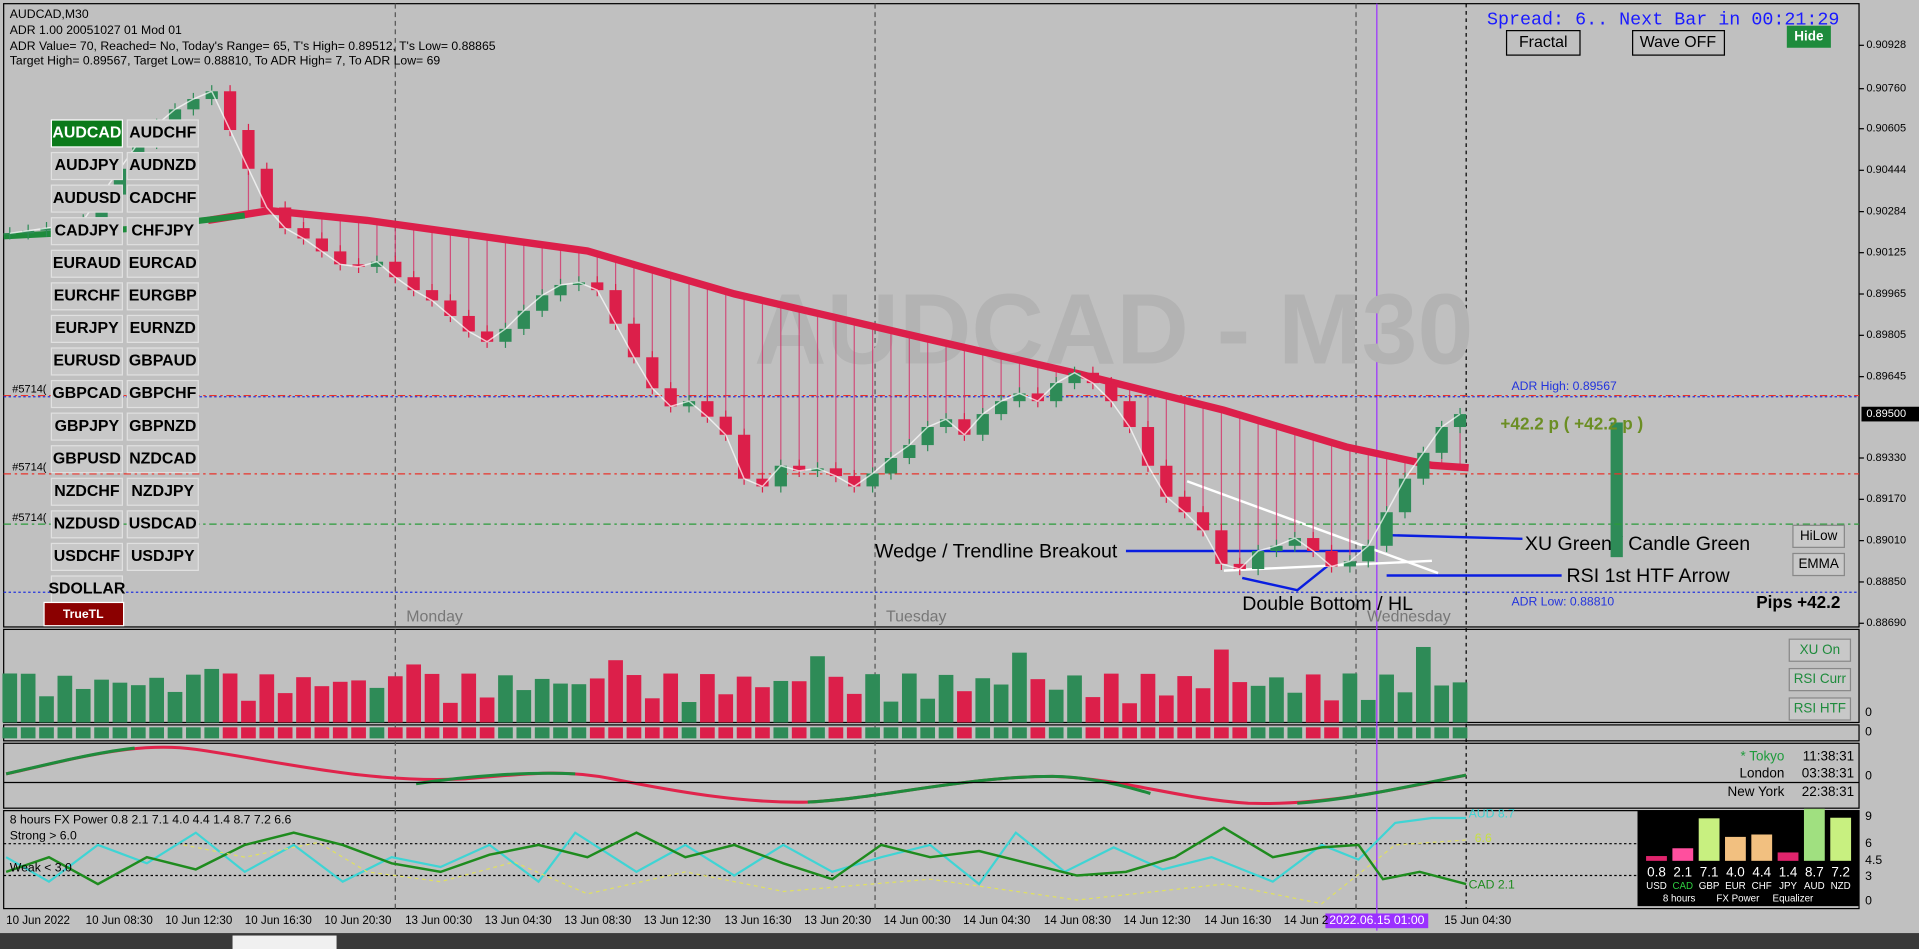 The image size is (1919, 949). I want to click on price-label: 0.90928, so click(1886, 45).